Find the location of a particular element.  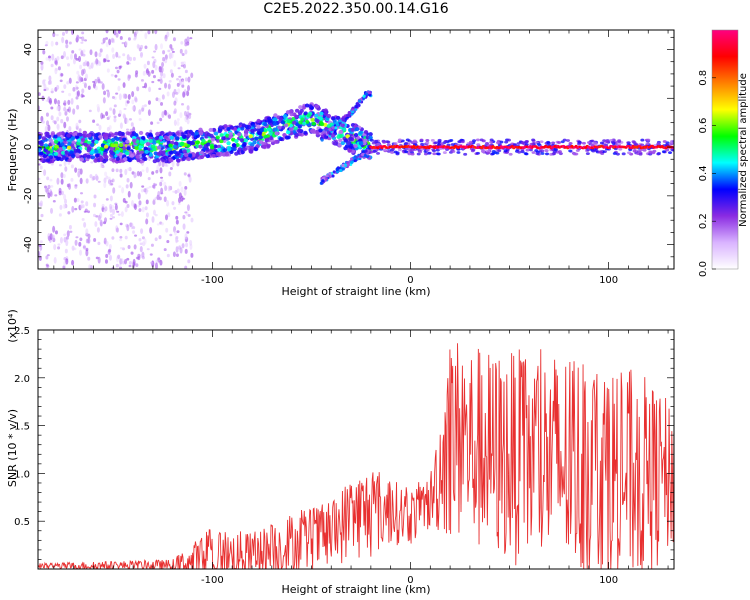

y-tick-label: -20 is located at coordinates (28, 196).